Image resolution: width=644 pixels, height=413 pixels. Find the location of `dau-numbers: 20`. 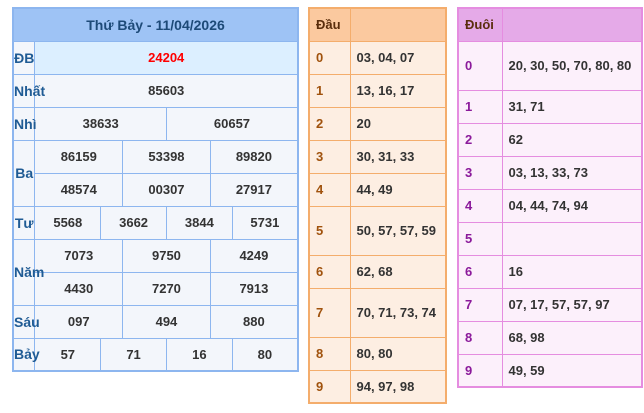

dau-numbers: 20 is located at coordinates (398, 123).